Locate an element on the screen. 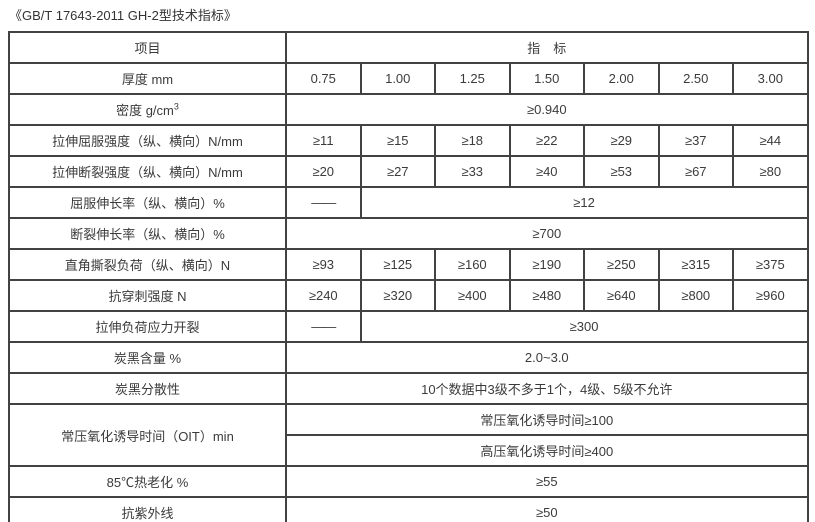 Image resolution: width=815 pixels, height=522 pixels. row-oit: 常压氧化诱导时间（OIT）min 常压氧化诱导时间≥100 is located at coordinates (408, 435).